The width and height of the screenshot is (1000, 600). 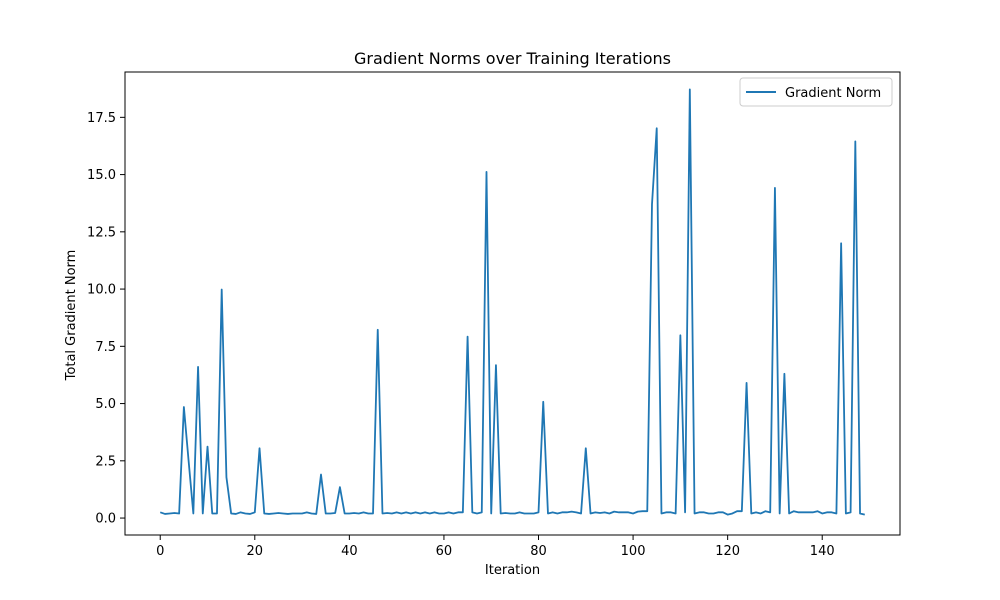 What do you see at coordinates (106, 319) in the screenshot?
I see `y-axis: 0.0 2.5 5.0 7.5 10.0 12.5 15.0 17.5` at bounding box center [106, 319].